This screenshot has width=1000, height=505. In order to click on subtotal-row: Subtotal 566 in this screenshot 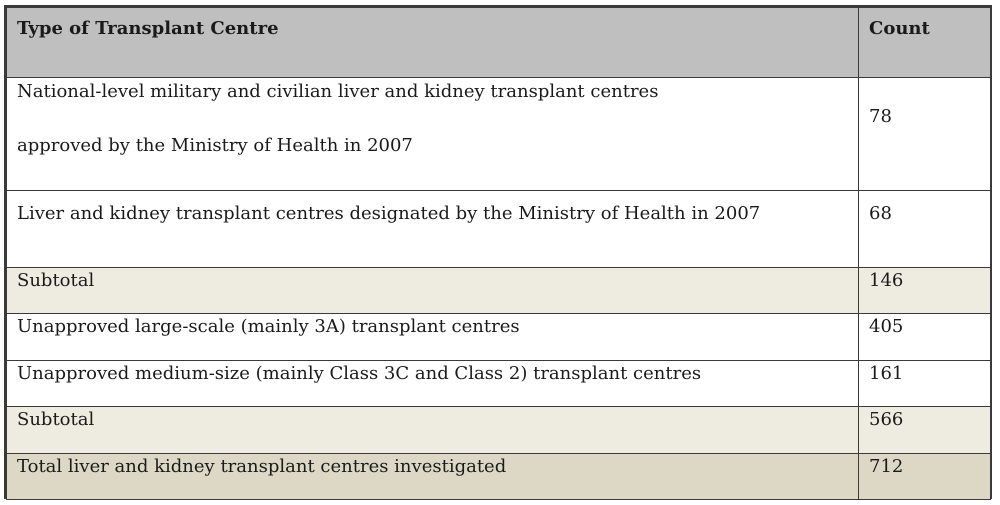, I will do `click(498, 430)`.